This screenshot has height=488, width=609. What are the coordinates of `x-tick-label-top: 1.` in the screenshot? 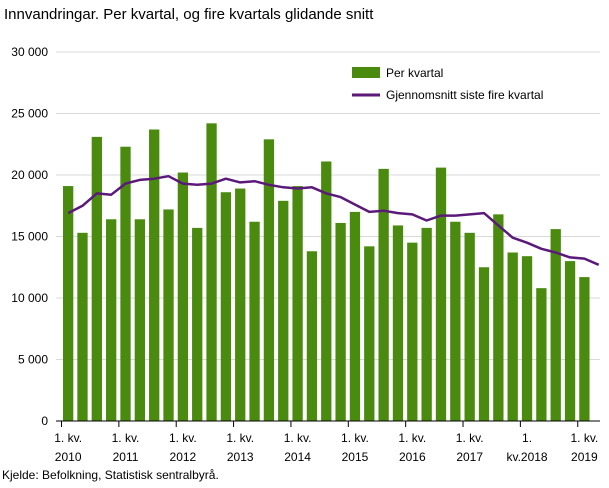 It's located at (527, 438).